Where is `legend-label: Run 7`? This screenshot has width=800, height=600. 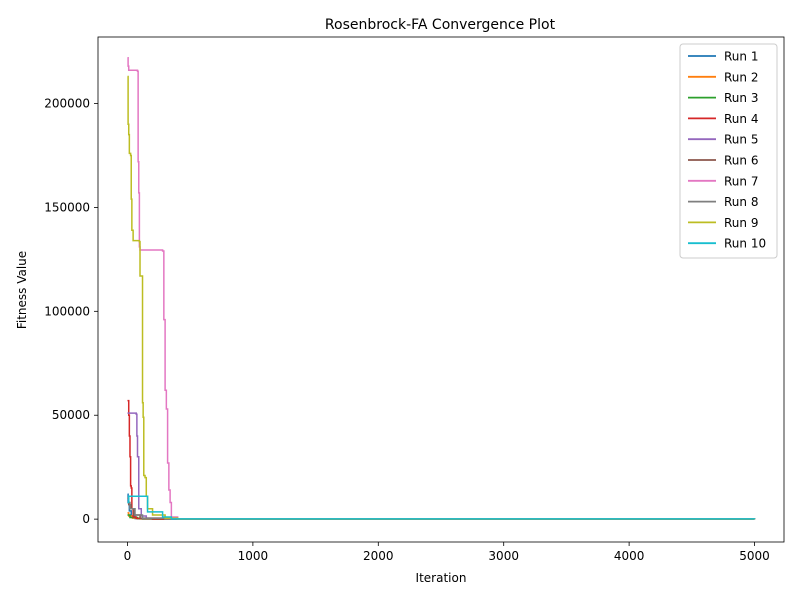 legend-label: Run 7 is located at coordinates (741, 181).